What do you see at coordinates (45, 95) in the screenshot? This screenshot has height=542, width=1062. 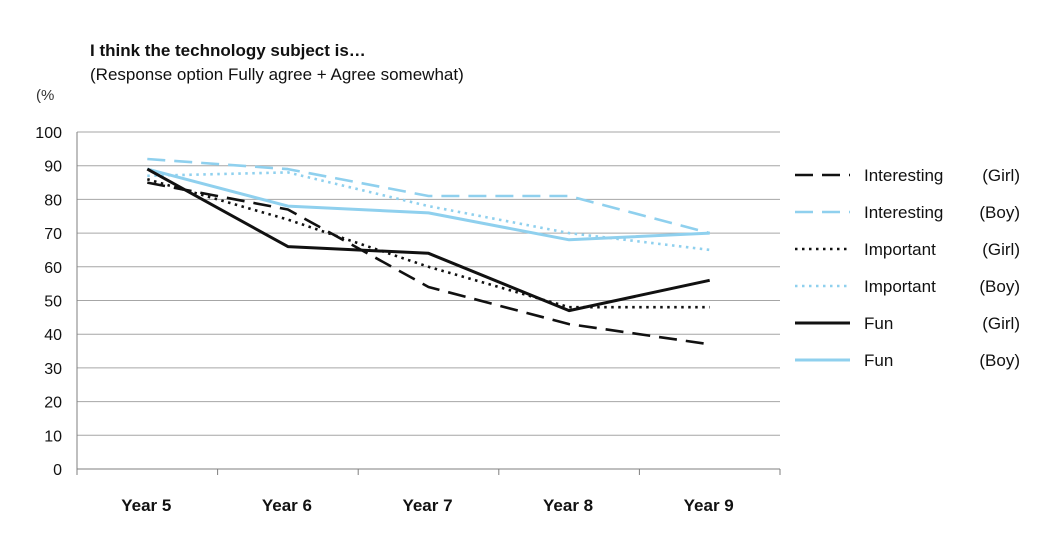 I see `y-axis-unit-label: (%` at bounding box center [45, 95].